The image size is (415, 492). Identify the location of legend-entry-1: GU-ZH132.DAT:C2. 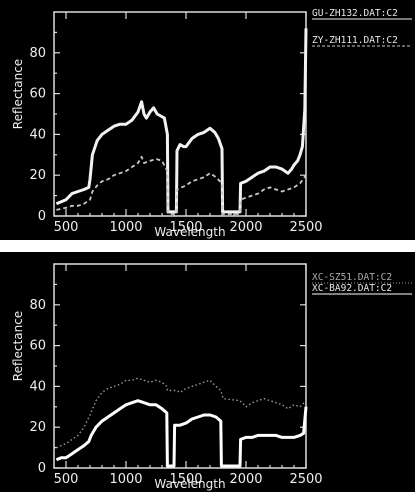
(355, 13).